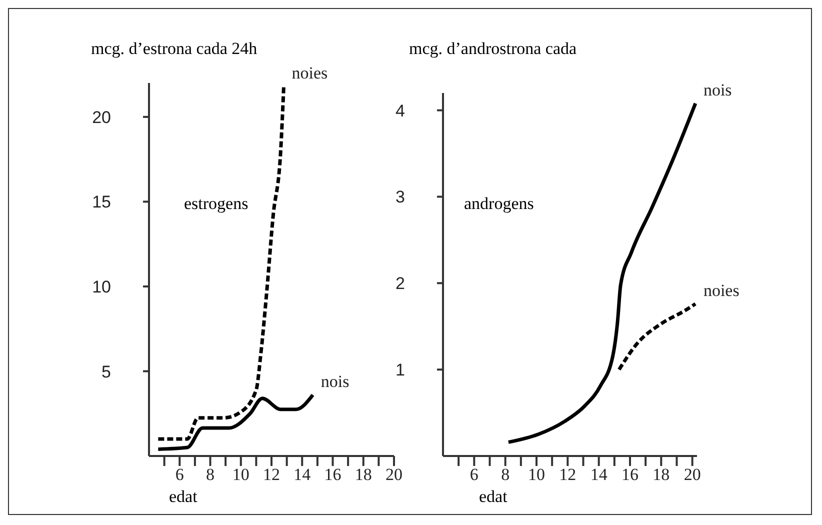  Describe the element at coordinates (499, 204) in the screenshot. I see `annotation: androgens` at that location.